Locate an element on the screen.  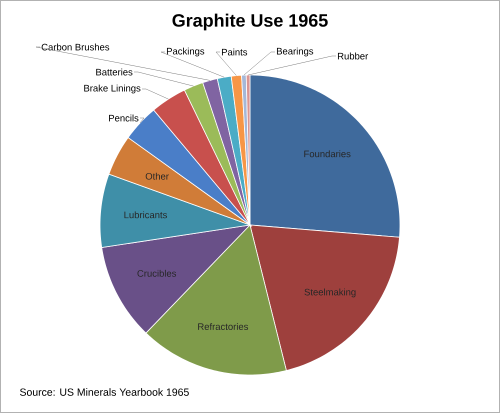
slice-label: Pencils is located at coordinates (123, 118).